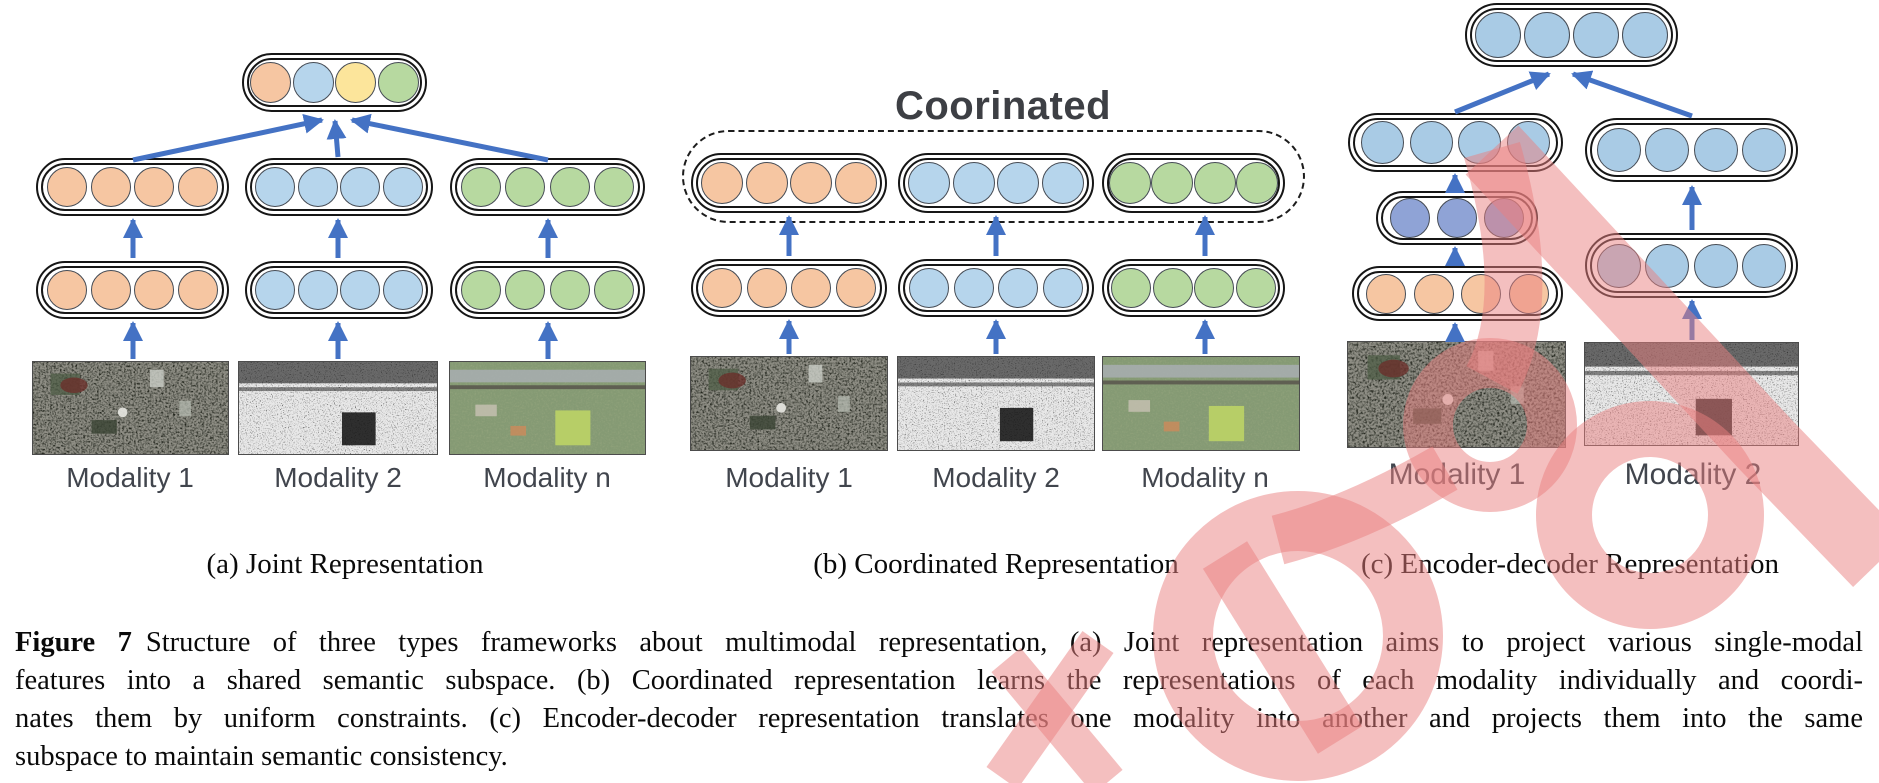 Image resolution: width=1879 pixels, height=783 pixels. I want to click on figure-caption-label: Figure 7, so click(73, 642).